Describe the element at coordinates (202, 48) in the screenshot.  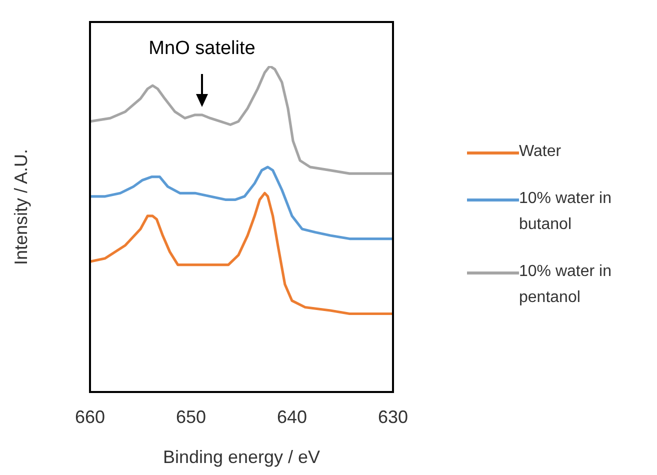
I see `text: MnO satelite` at that location.